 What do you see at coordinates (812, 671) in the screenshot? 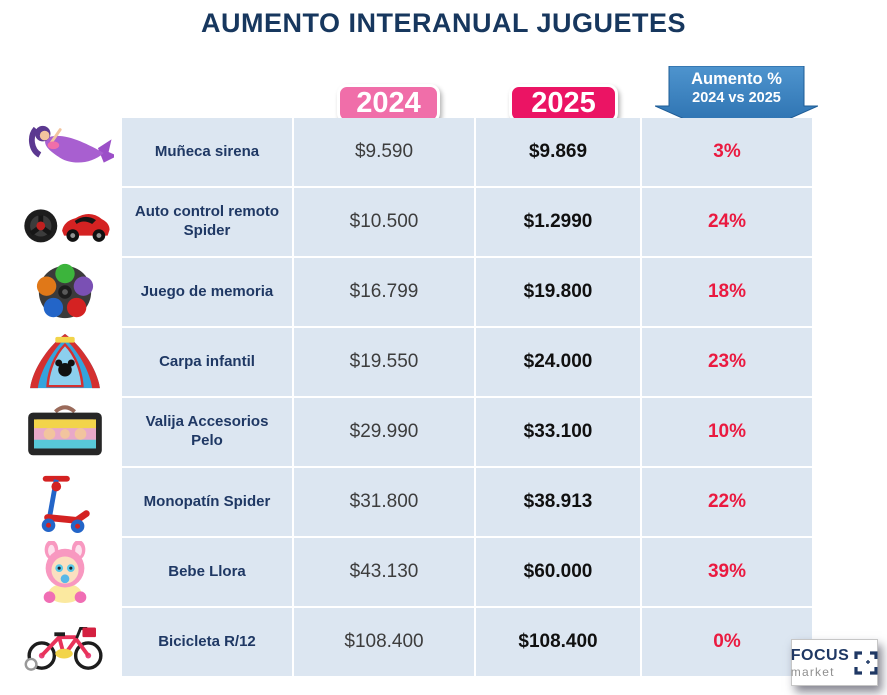
I see `logo-market-text: market` at bounding box center [812, 671].